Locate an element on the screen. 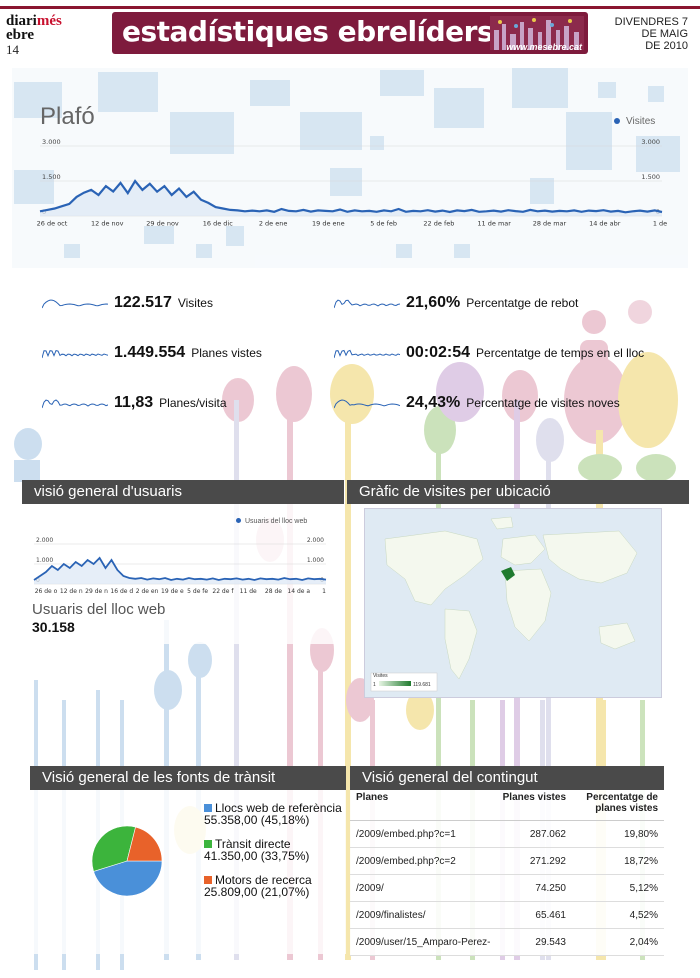 This screenshot has height=978, width=700. y-tick-label-right: 1.500 is located at coordinates (650, 177).